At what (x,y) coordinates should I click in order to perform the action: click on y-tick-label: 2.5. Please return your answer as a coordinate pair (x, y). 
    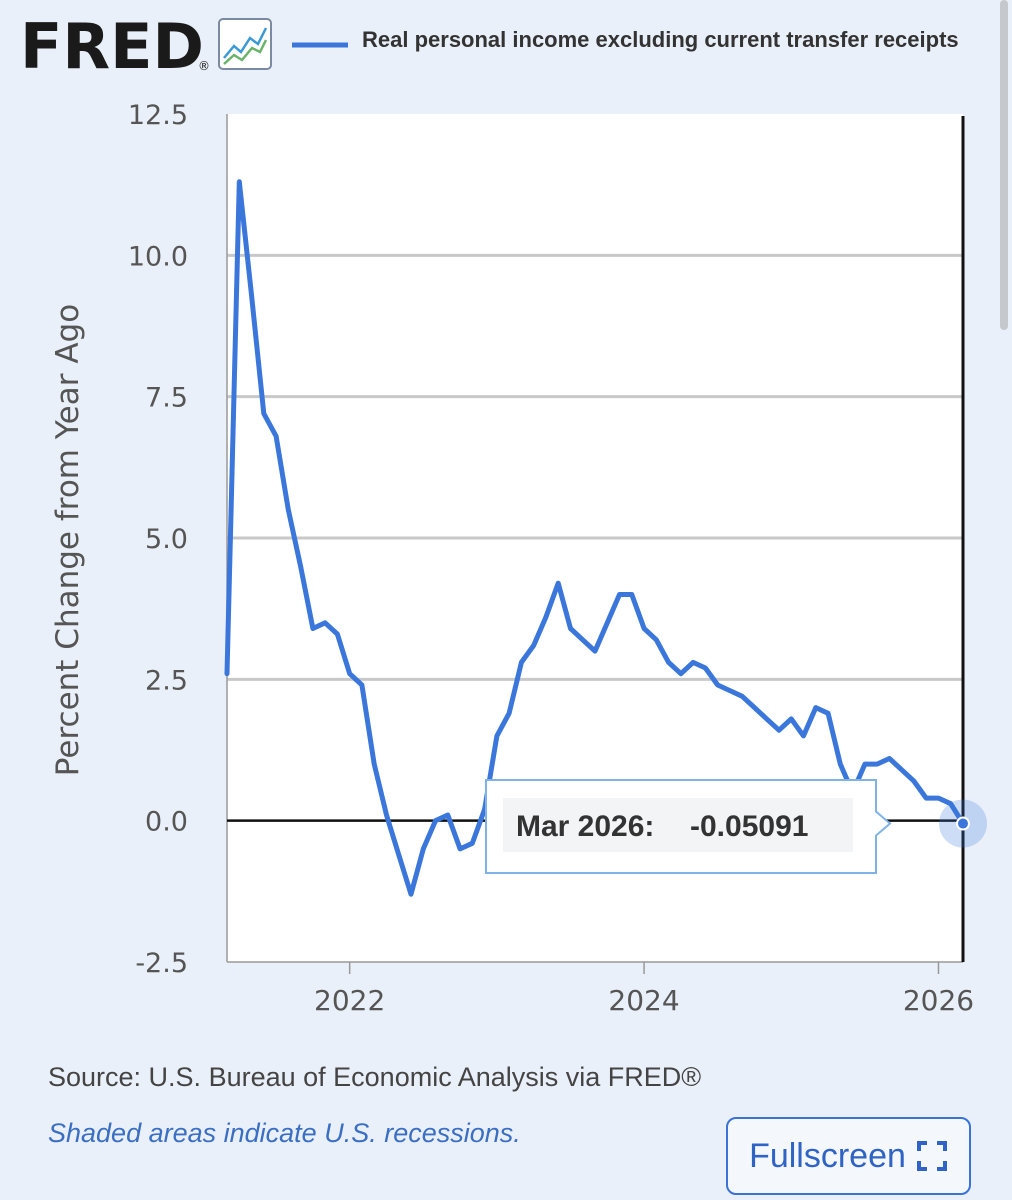
    Looking at the image, I should click on (166, 680).